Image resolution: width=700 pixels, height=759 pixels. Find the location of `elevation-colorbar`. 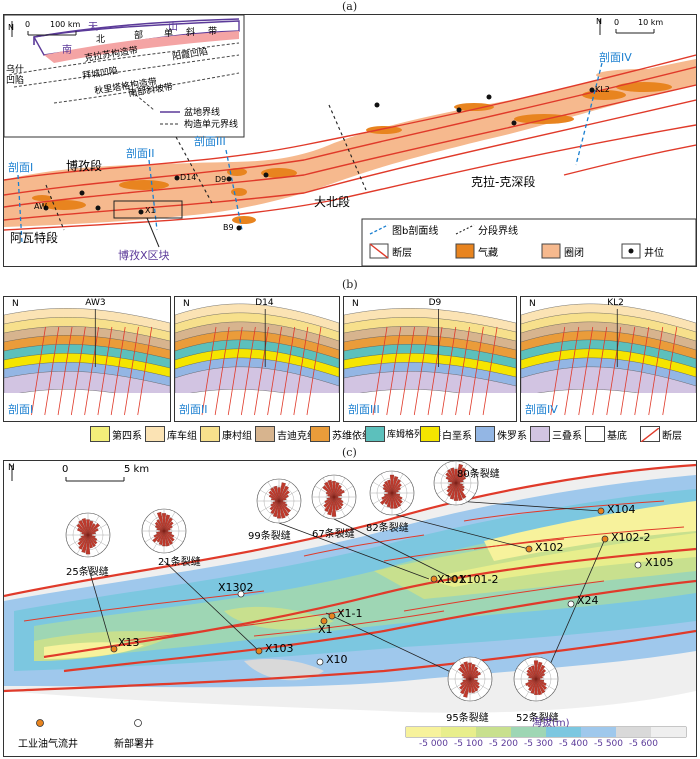

elevation-colorbar is located at coordinates (546, 732).